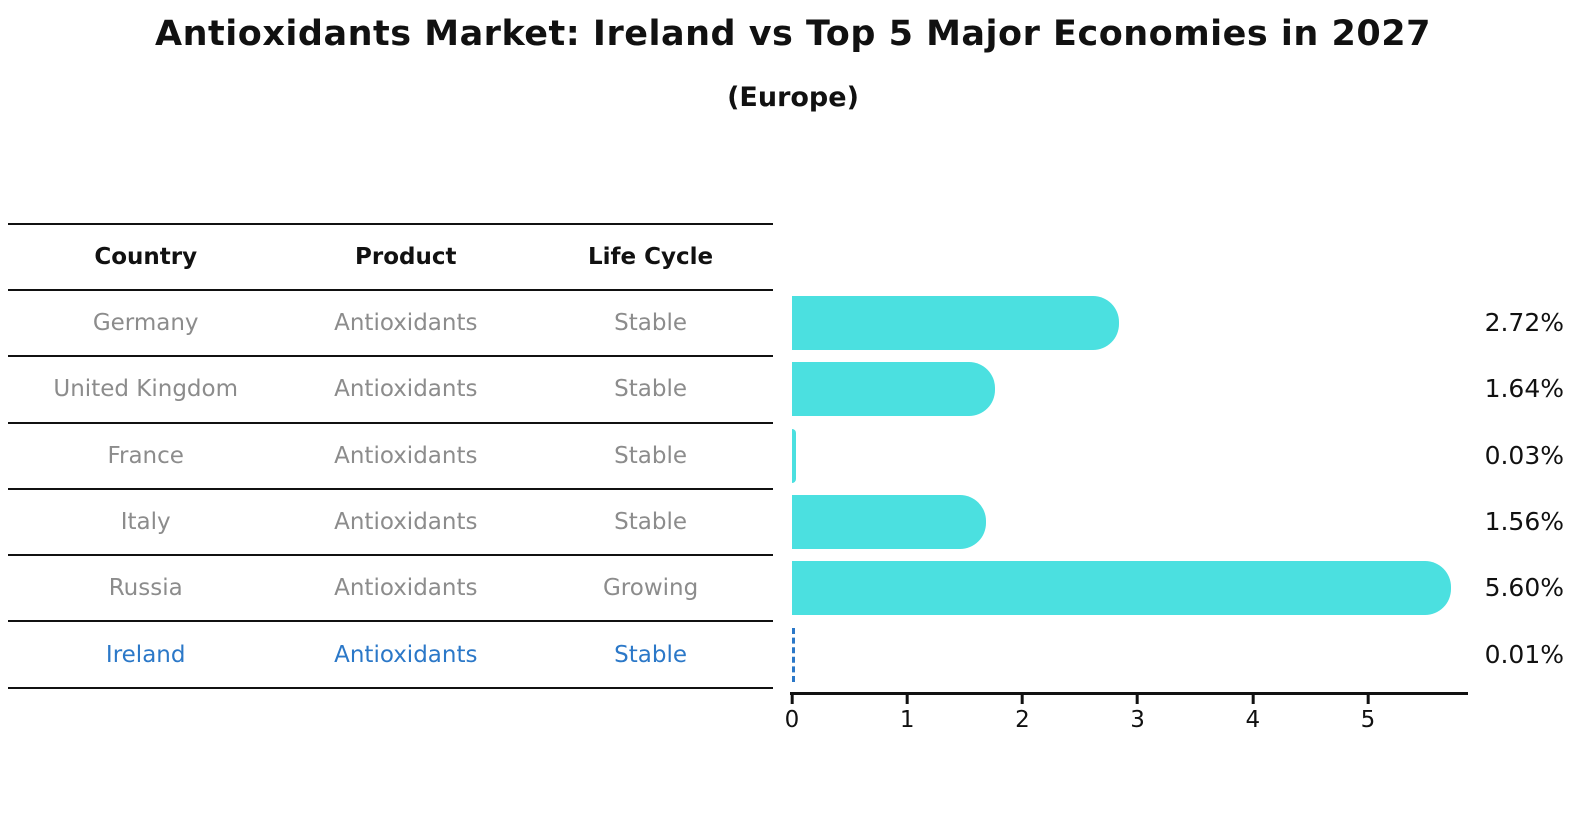 Image resolution: width=1586 pixels, height=823 pixels. I want to click on table-row: United Kingdom Antioxidants Stable, so click(390, 390).